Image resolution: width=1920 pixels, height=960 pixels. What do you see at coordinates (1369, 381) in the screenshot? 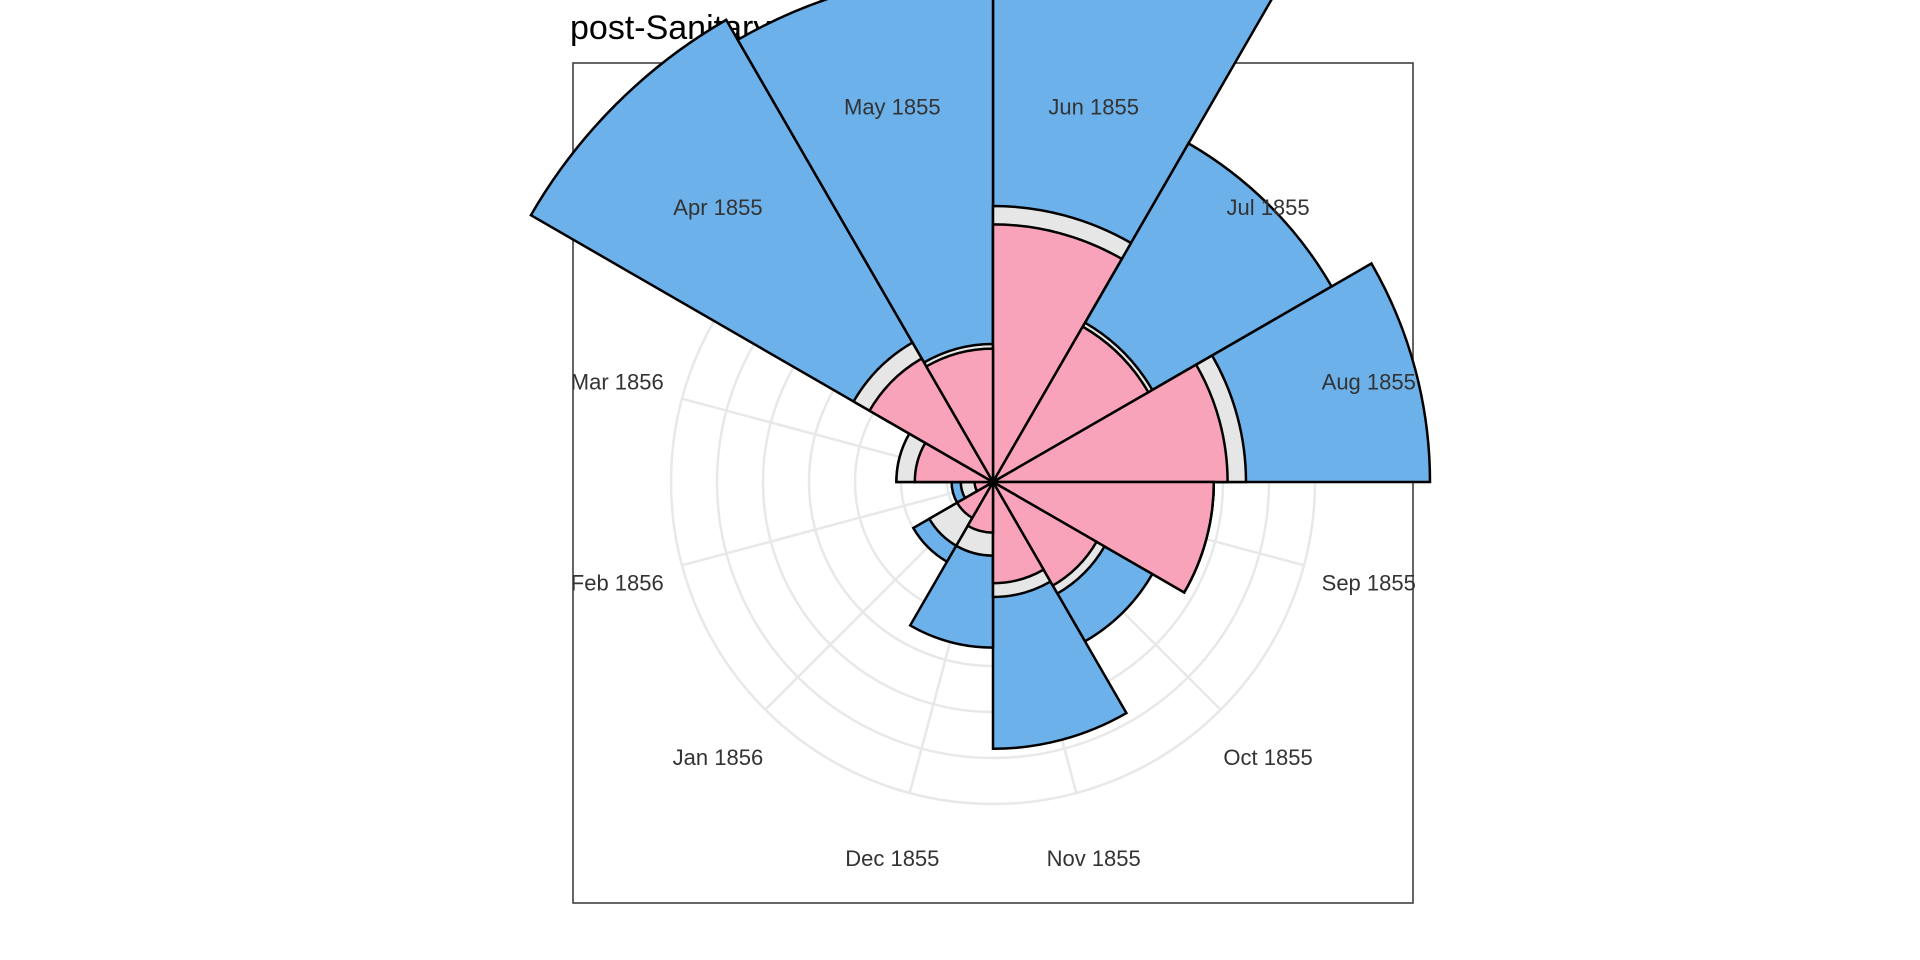
I see `tick-label-aug-1855: Aug 1855` at bounding box center [1369, 381].